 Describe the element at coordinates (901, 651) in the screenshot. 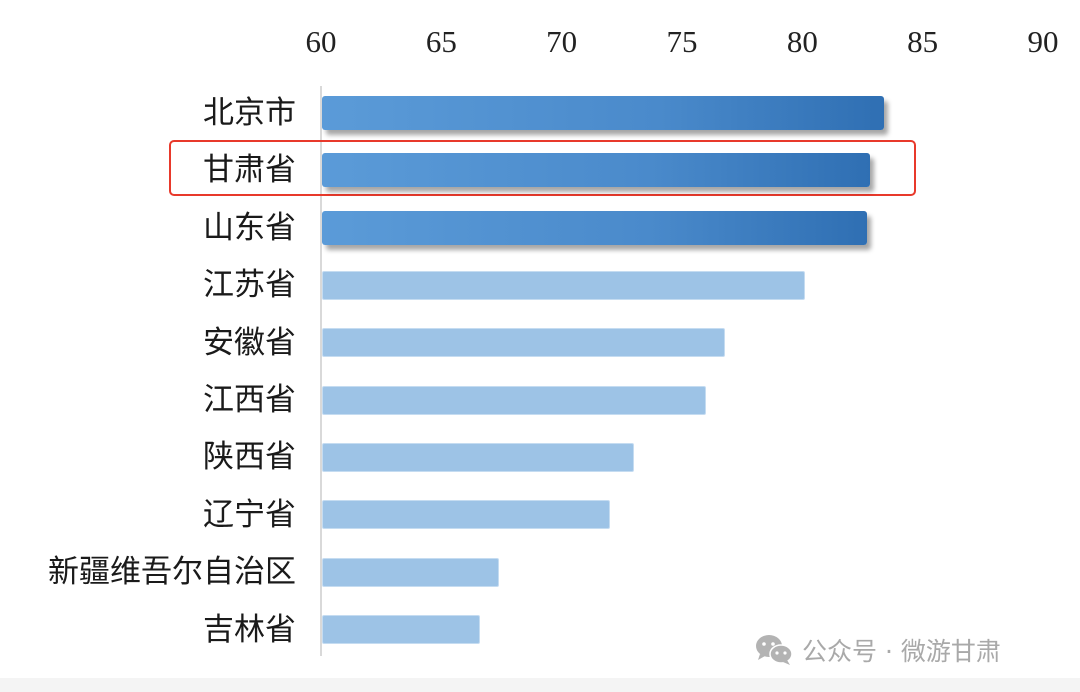

I see `watermark-text: 公众号 · 微游甘肃` at that location.